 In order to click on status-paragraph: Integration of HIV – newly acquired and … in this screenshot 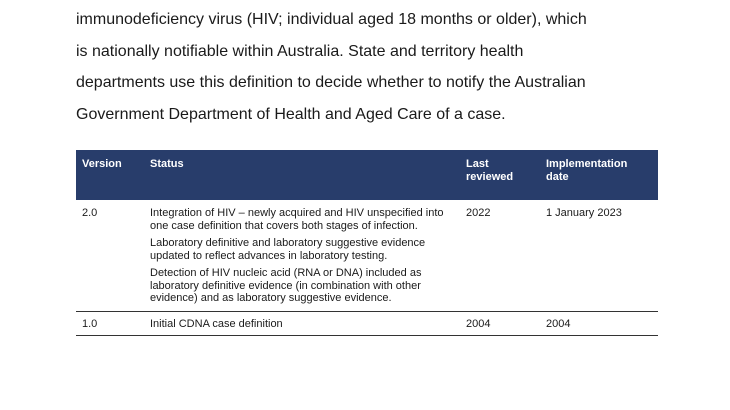, I will do `click(297, 219)`.